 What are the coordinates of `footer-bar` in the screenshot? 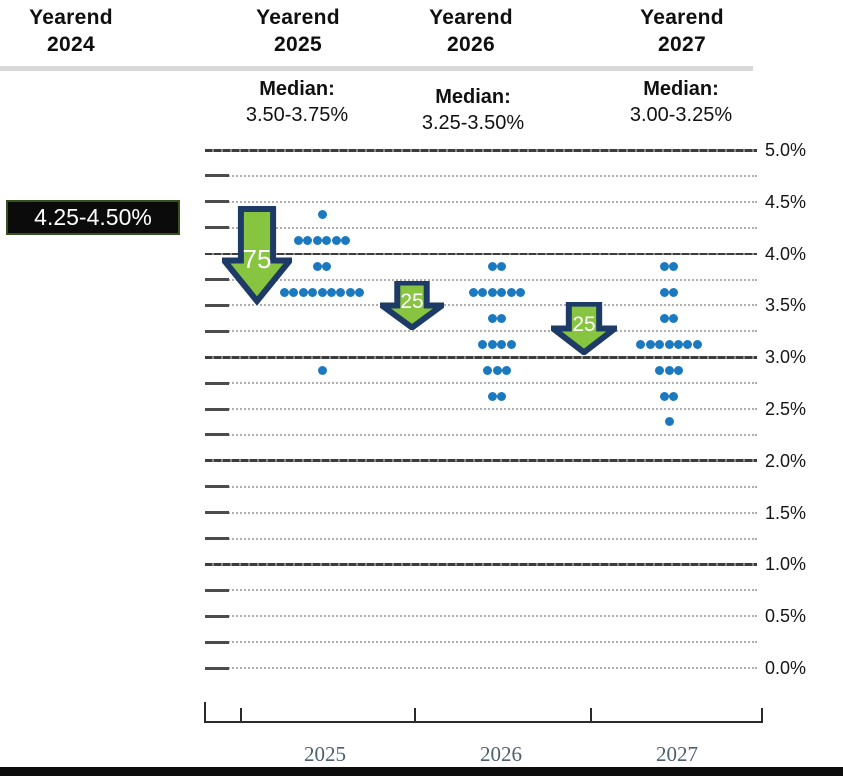 It's located at (421, 771).